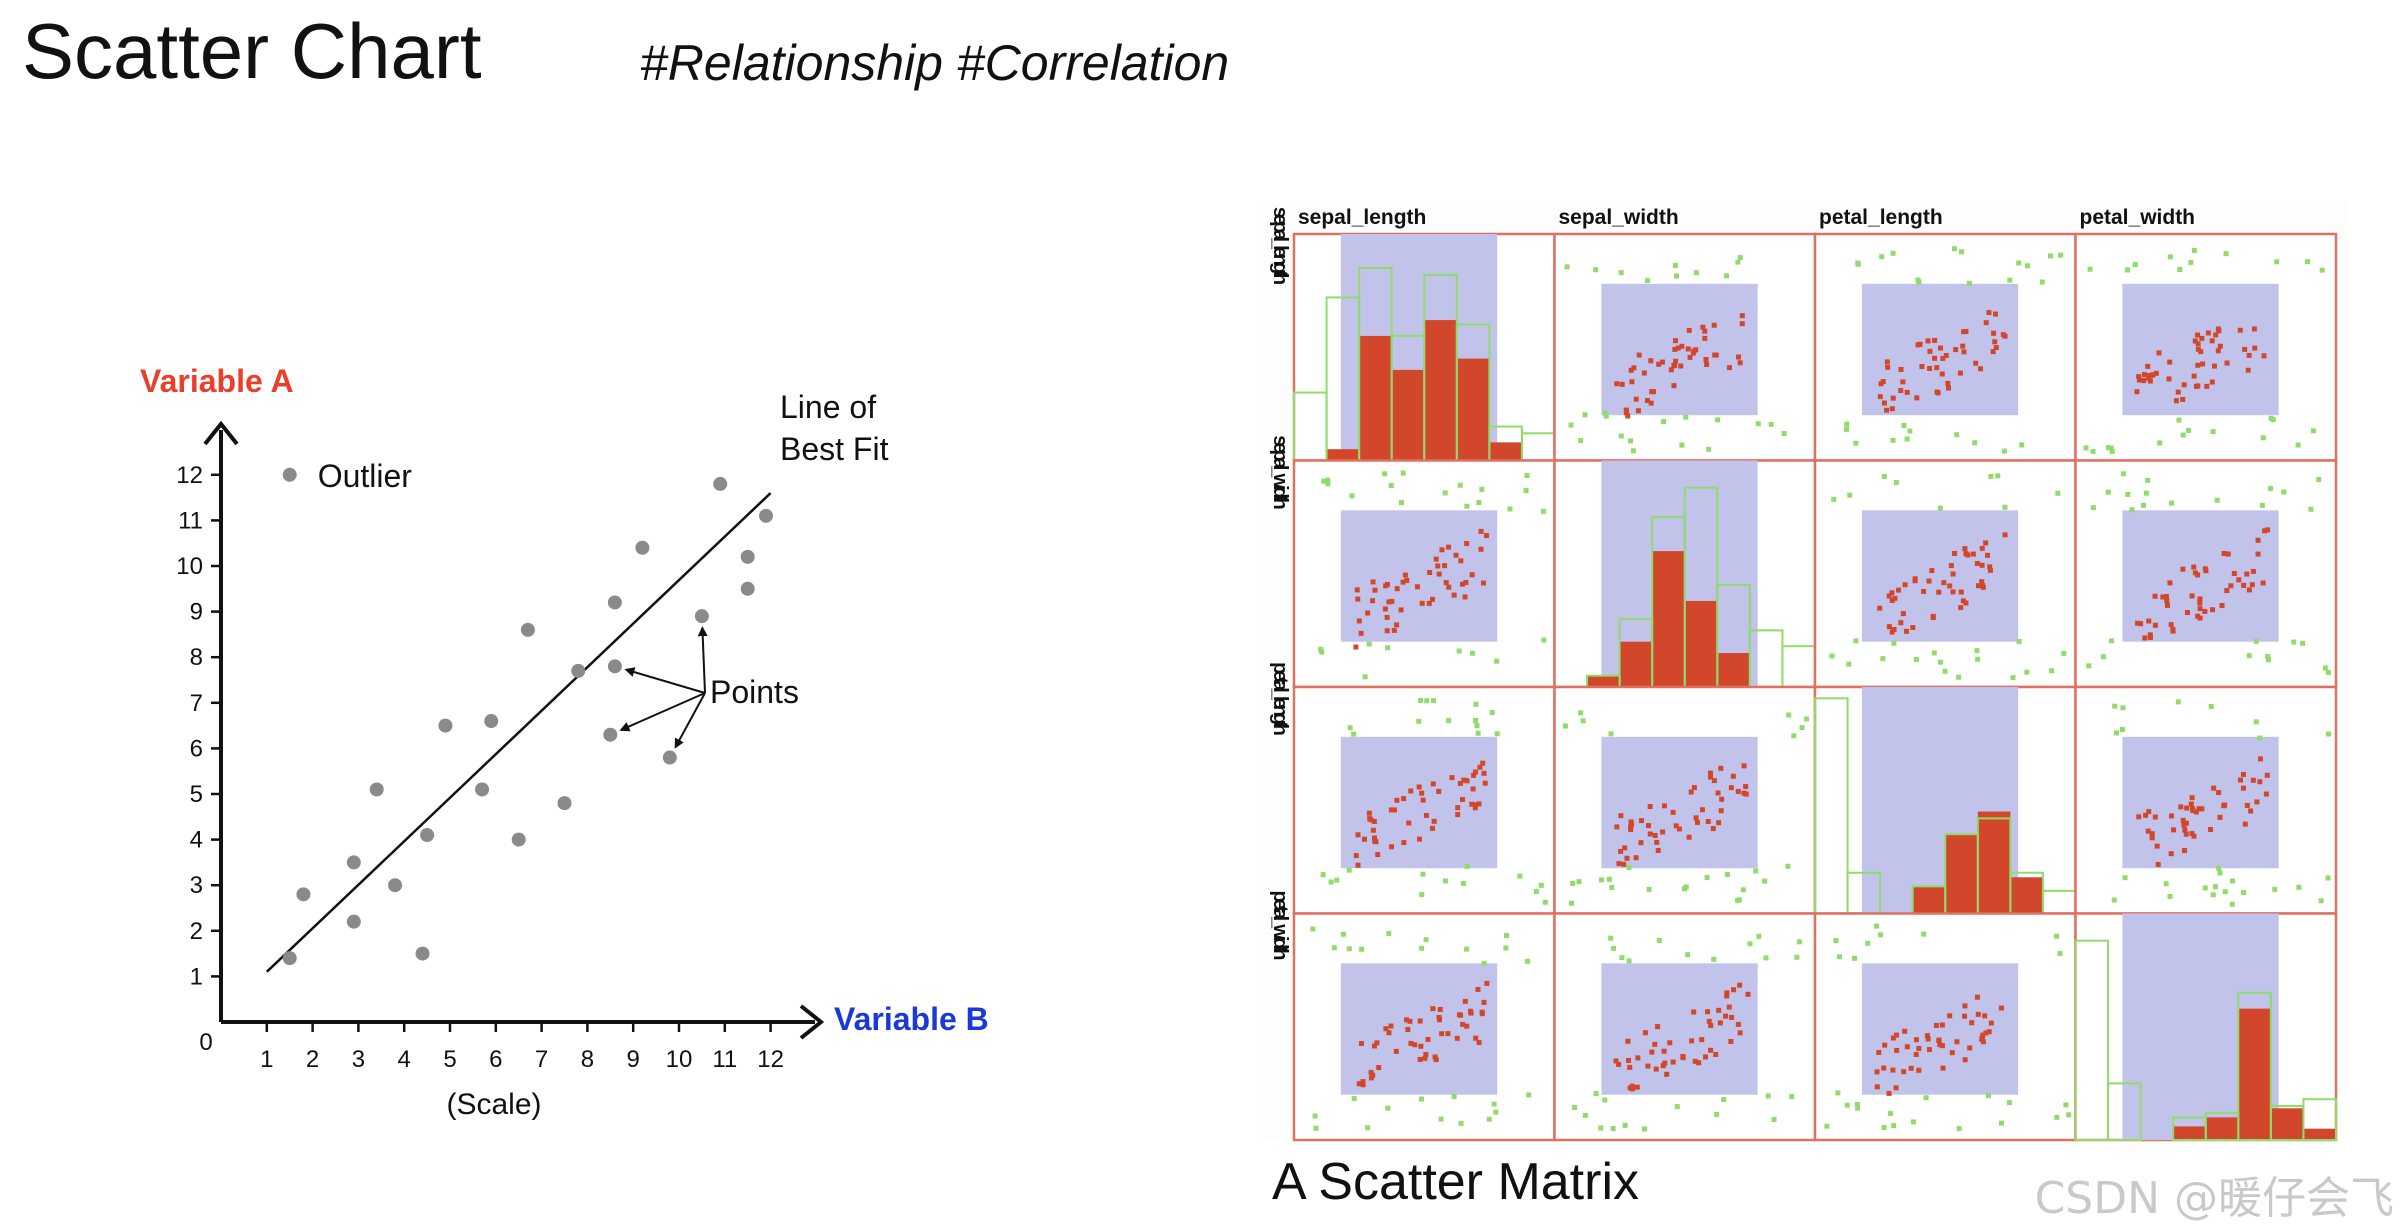 This screenshot has width=2408, height=1230. Describe the element at coordinates (1362, 217) in the screenshot. I see `matrix-column-header: sepal_length` at that location.